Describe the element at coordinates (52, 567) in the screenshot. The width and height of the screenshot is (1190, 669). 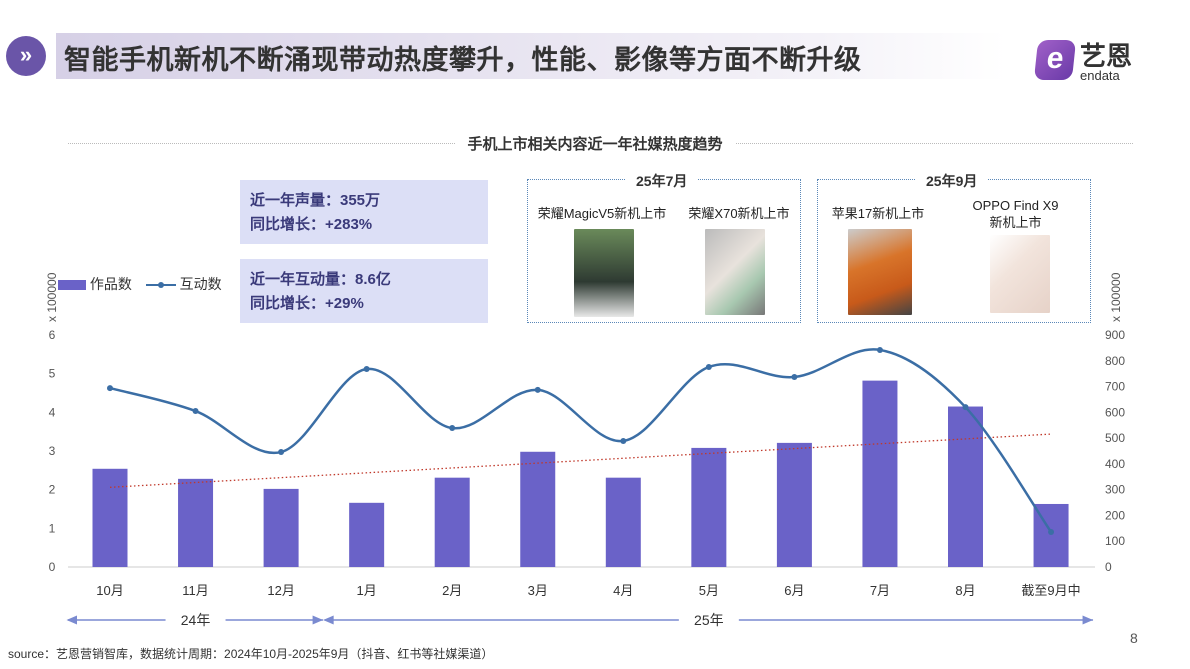
I see `left-tick-label: 0` at that location.